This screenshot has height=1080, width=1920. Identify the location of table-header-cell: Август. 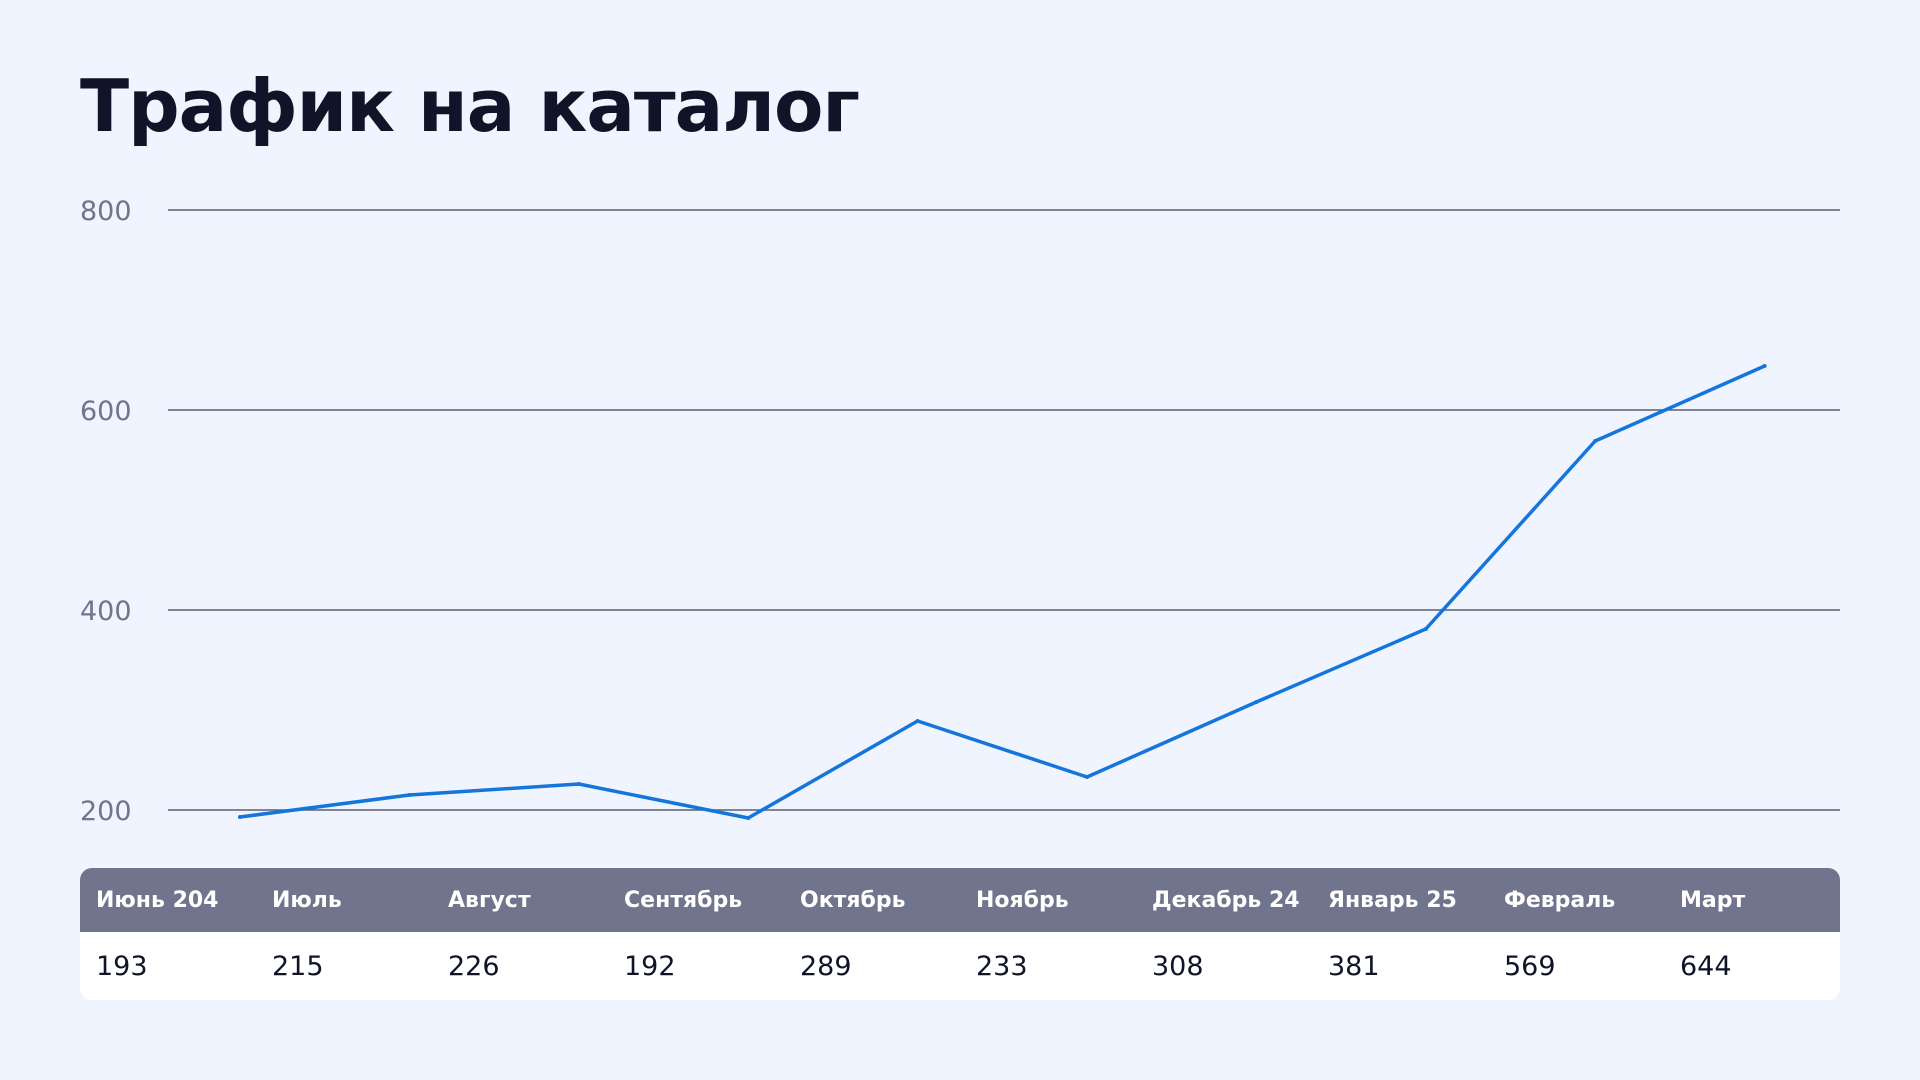
(489, 900).